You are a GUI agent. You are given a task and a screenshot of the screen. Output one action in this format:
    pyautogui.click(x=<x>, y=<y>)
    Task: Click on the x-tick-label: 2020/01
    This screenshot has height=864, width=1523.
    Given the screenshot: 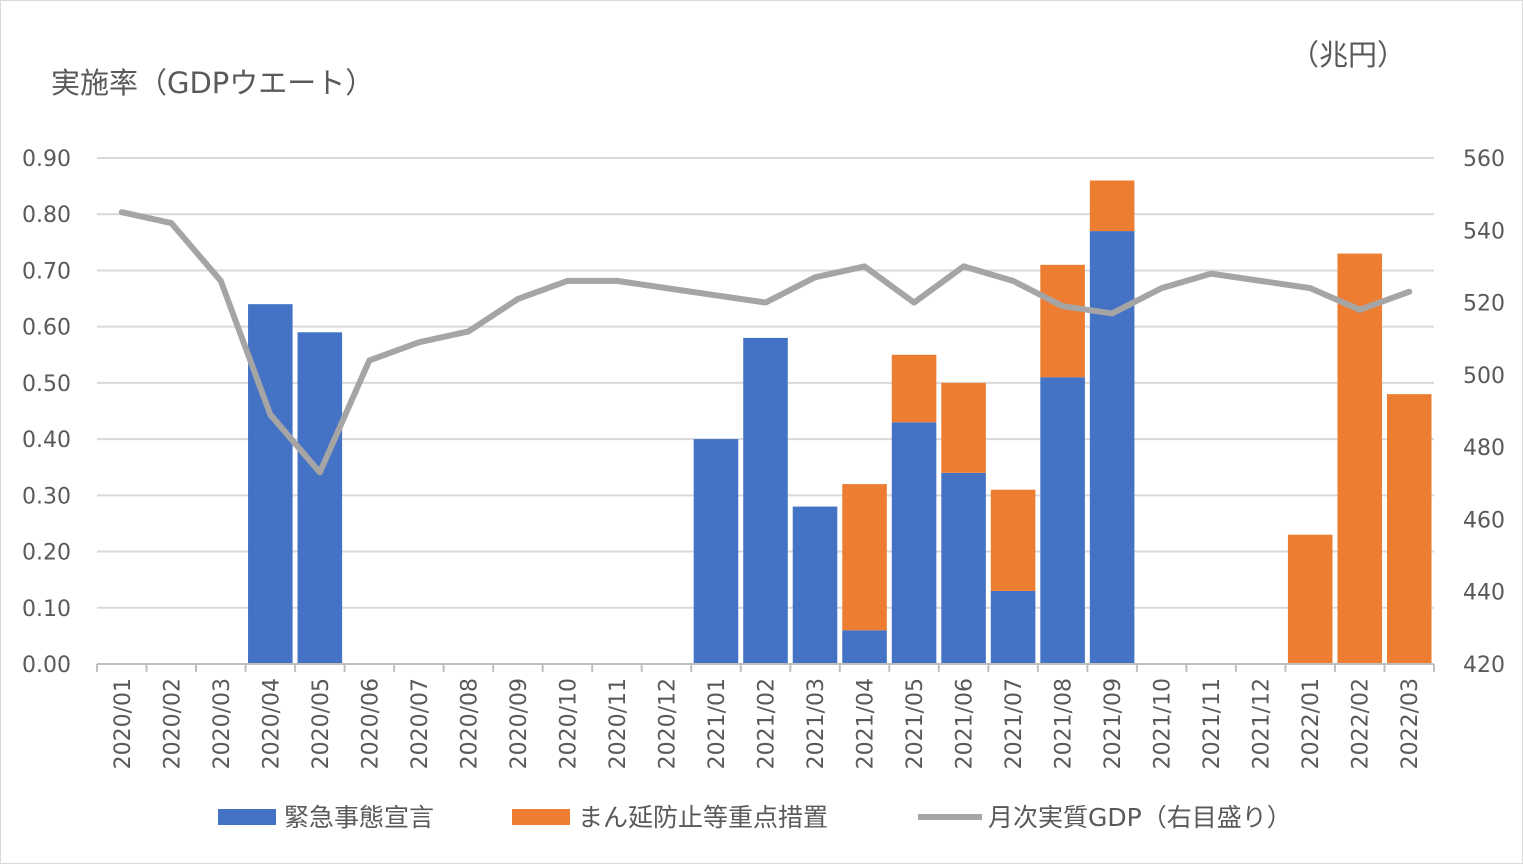 What is the action you would take?
    pyautogui.click(x=123, y=723)
    